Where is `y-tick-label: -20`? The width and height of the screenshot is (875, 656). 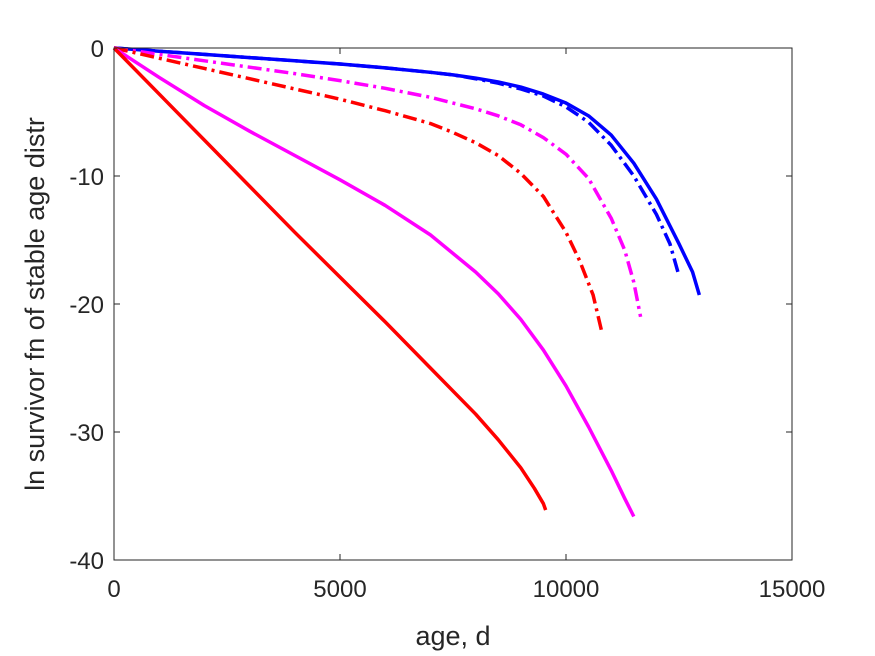
y-tick-label: -20 is located at coordinates (86, 305).